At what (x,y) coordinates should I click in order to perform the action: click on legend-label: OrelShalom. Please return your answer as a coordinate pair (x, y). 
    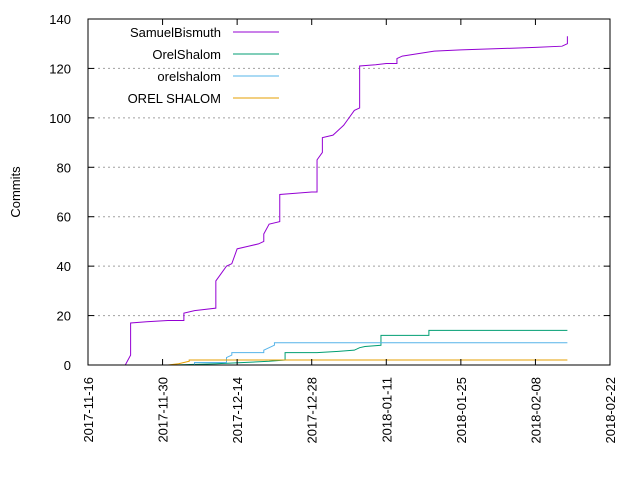
    Looking at the image, I should click on (186, 54).